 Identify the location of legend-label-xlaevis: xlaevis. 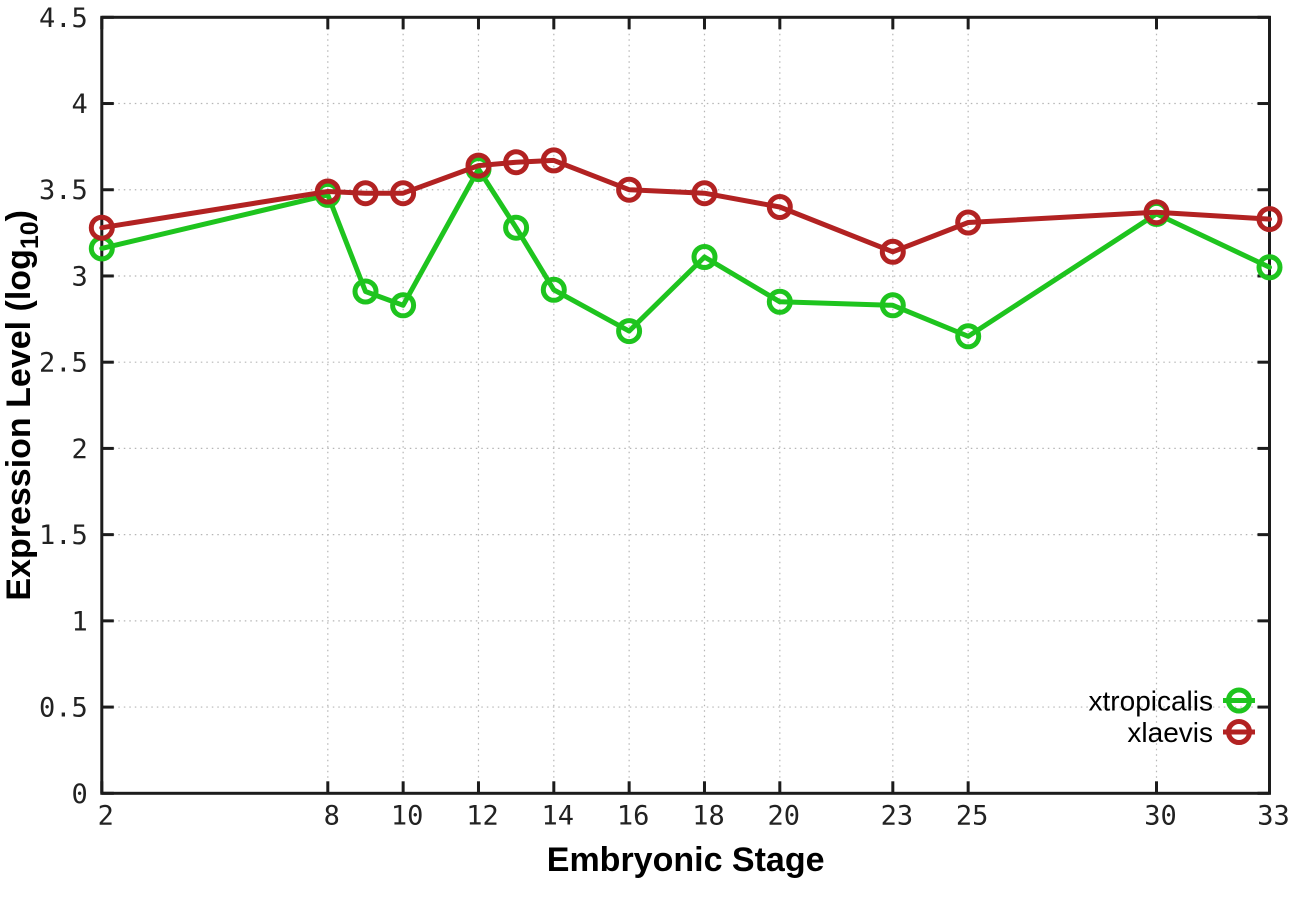
(1170, 732).